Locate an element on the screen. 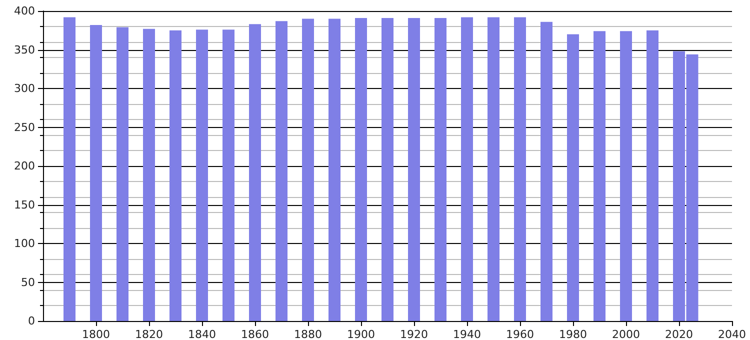 The image size is (750, 340). y-tick-label: 400 is located at coordinates (24, 11).